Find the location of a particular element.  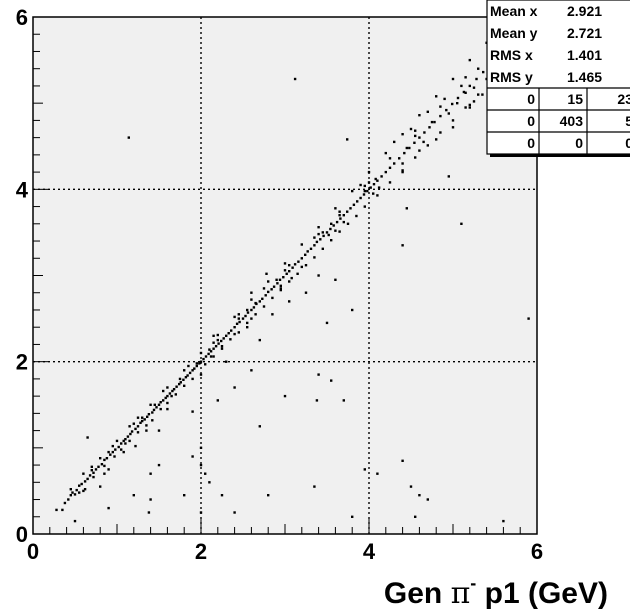

x-tick-label: 6 is located at coordinates (537, 551).